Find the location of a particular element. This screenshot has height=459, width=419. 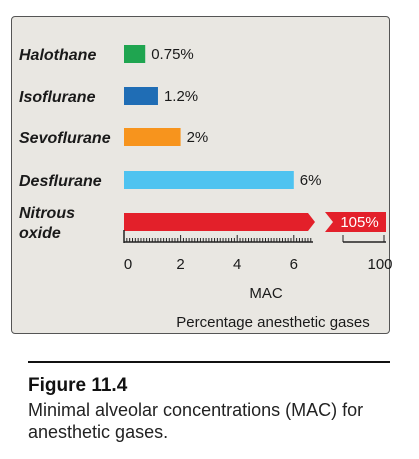

category-label-nitrous-oxide: Nitrous oxide is located at coordinates (47, 223).